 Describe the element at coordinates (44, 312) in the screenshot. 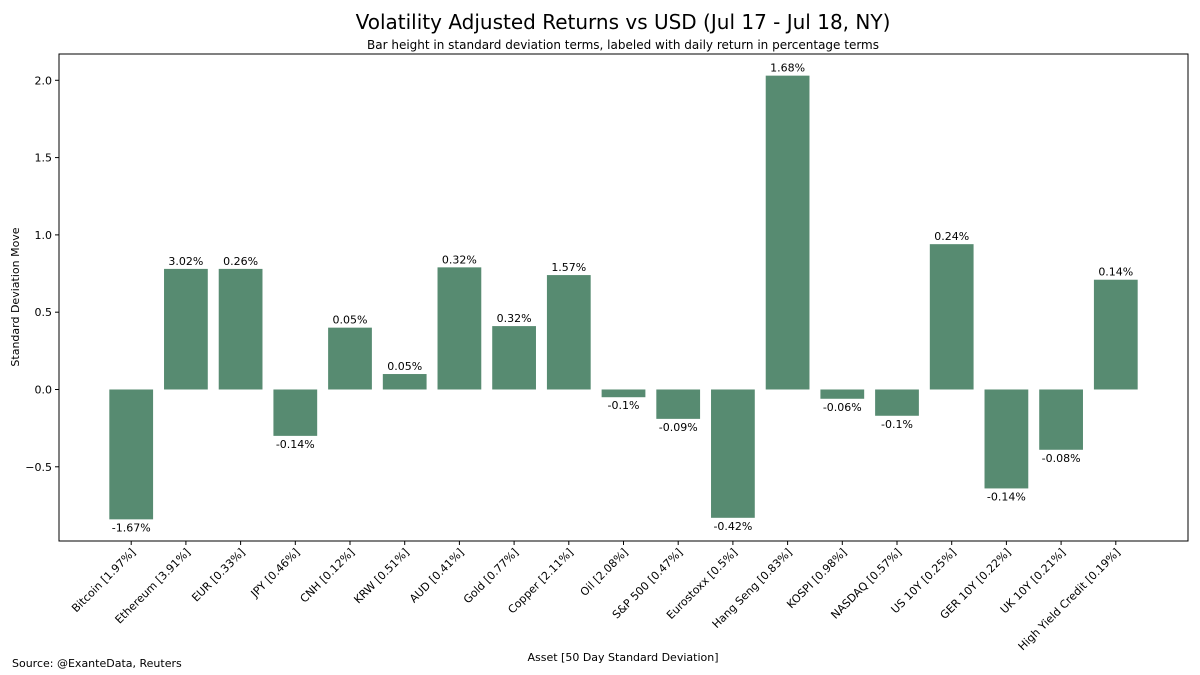

I see `y-tick-label: 0.5` at that location.